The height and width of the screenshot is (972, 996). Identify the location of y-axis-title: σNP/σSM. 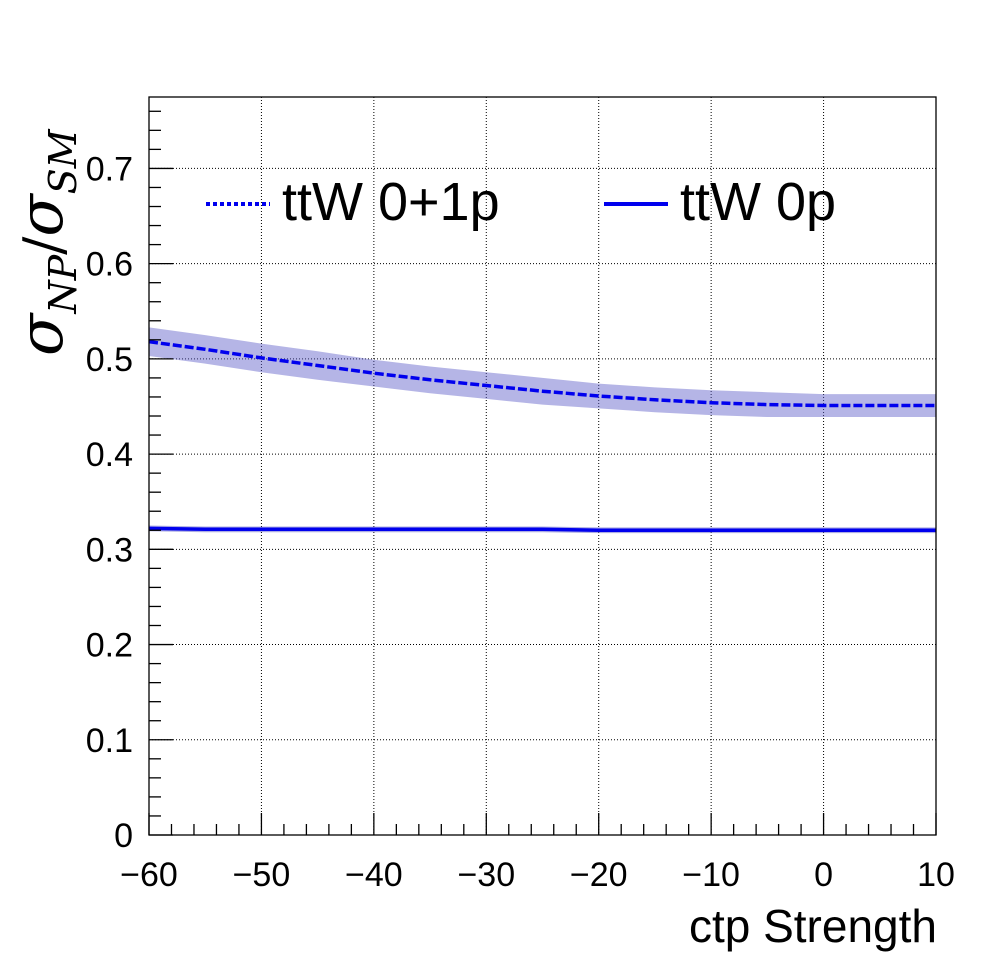
(44, 242).